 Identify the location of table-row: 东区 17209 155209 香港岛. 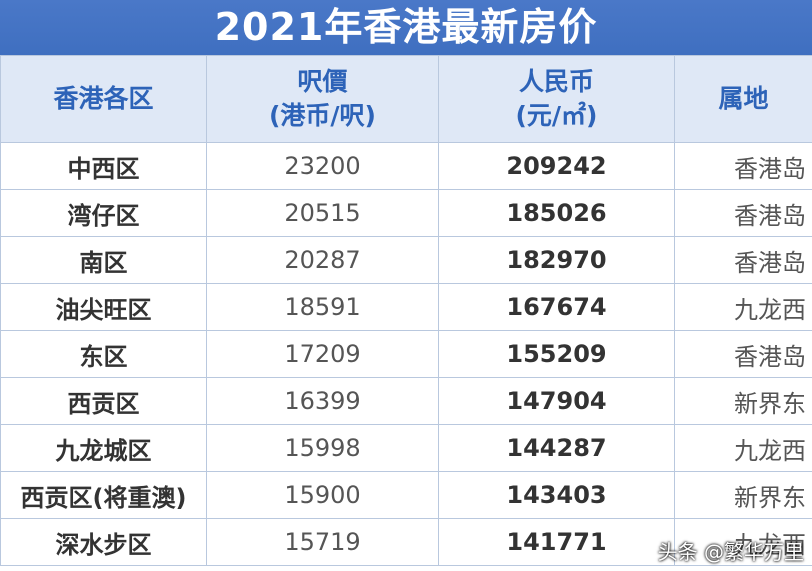
(406, 354).